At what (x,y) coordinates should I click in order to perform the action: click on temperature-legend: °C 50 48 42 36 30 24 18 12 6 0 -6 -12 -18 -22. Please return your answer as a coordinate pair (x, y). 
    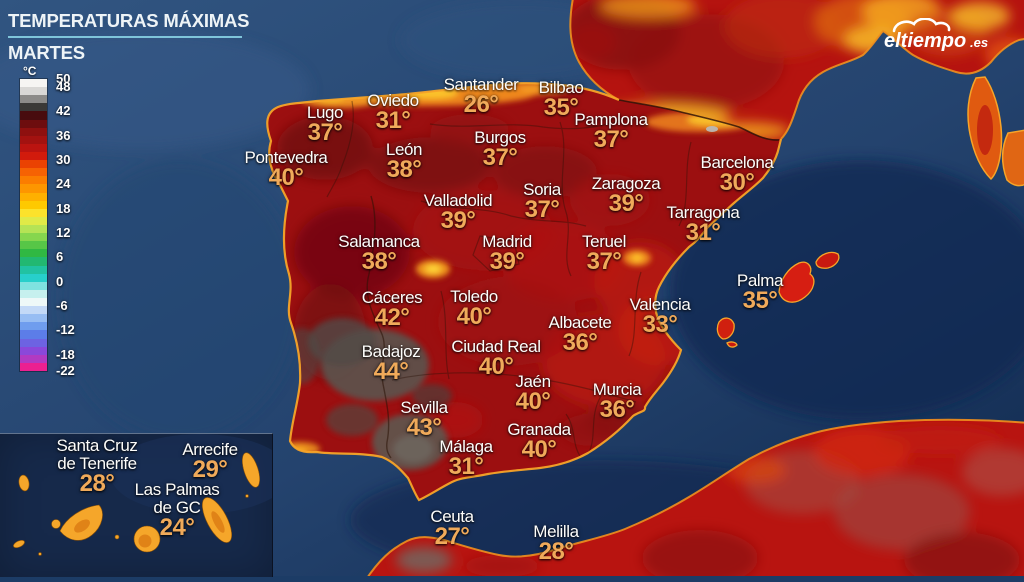
    Looking at the image, I should click on (47, 221).